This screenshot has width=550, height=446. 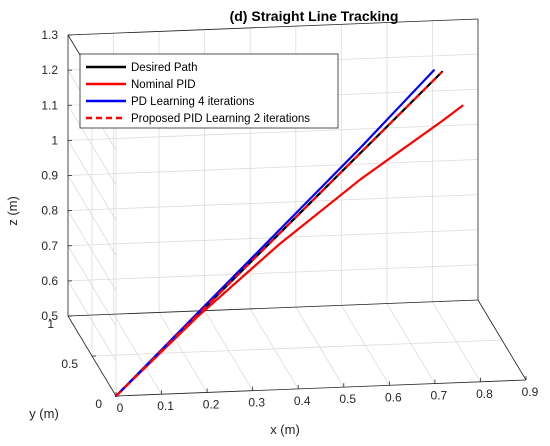 I want to click on box-edge-floor-right, so click(x=502, y=340).